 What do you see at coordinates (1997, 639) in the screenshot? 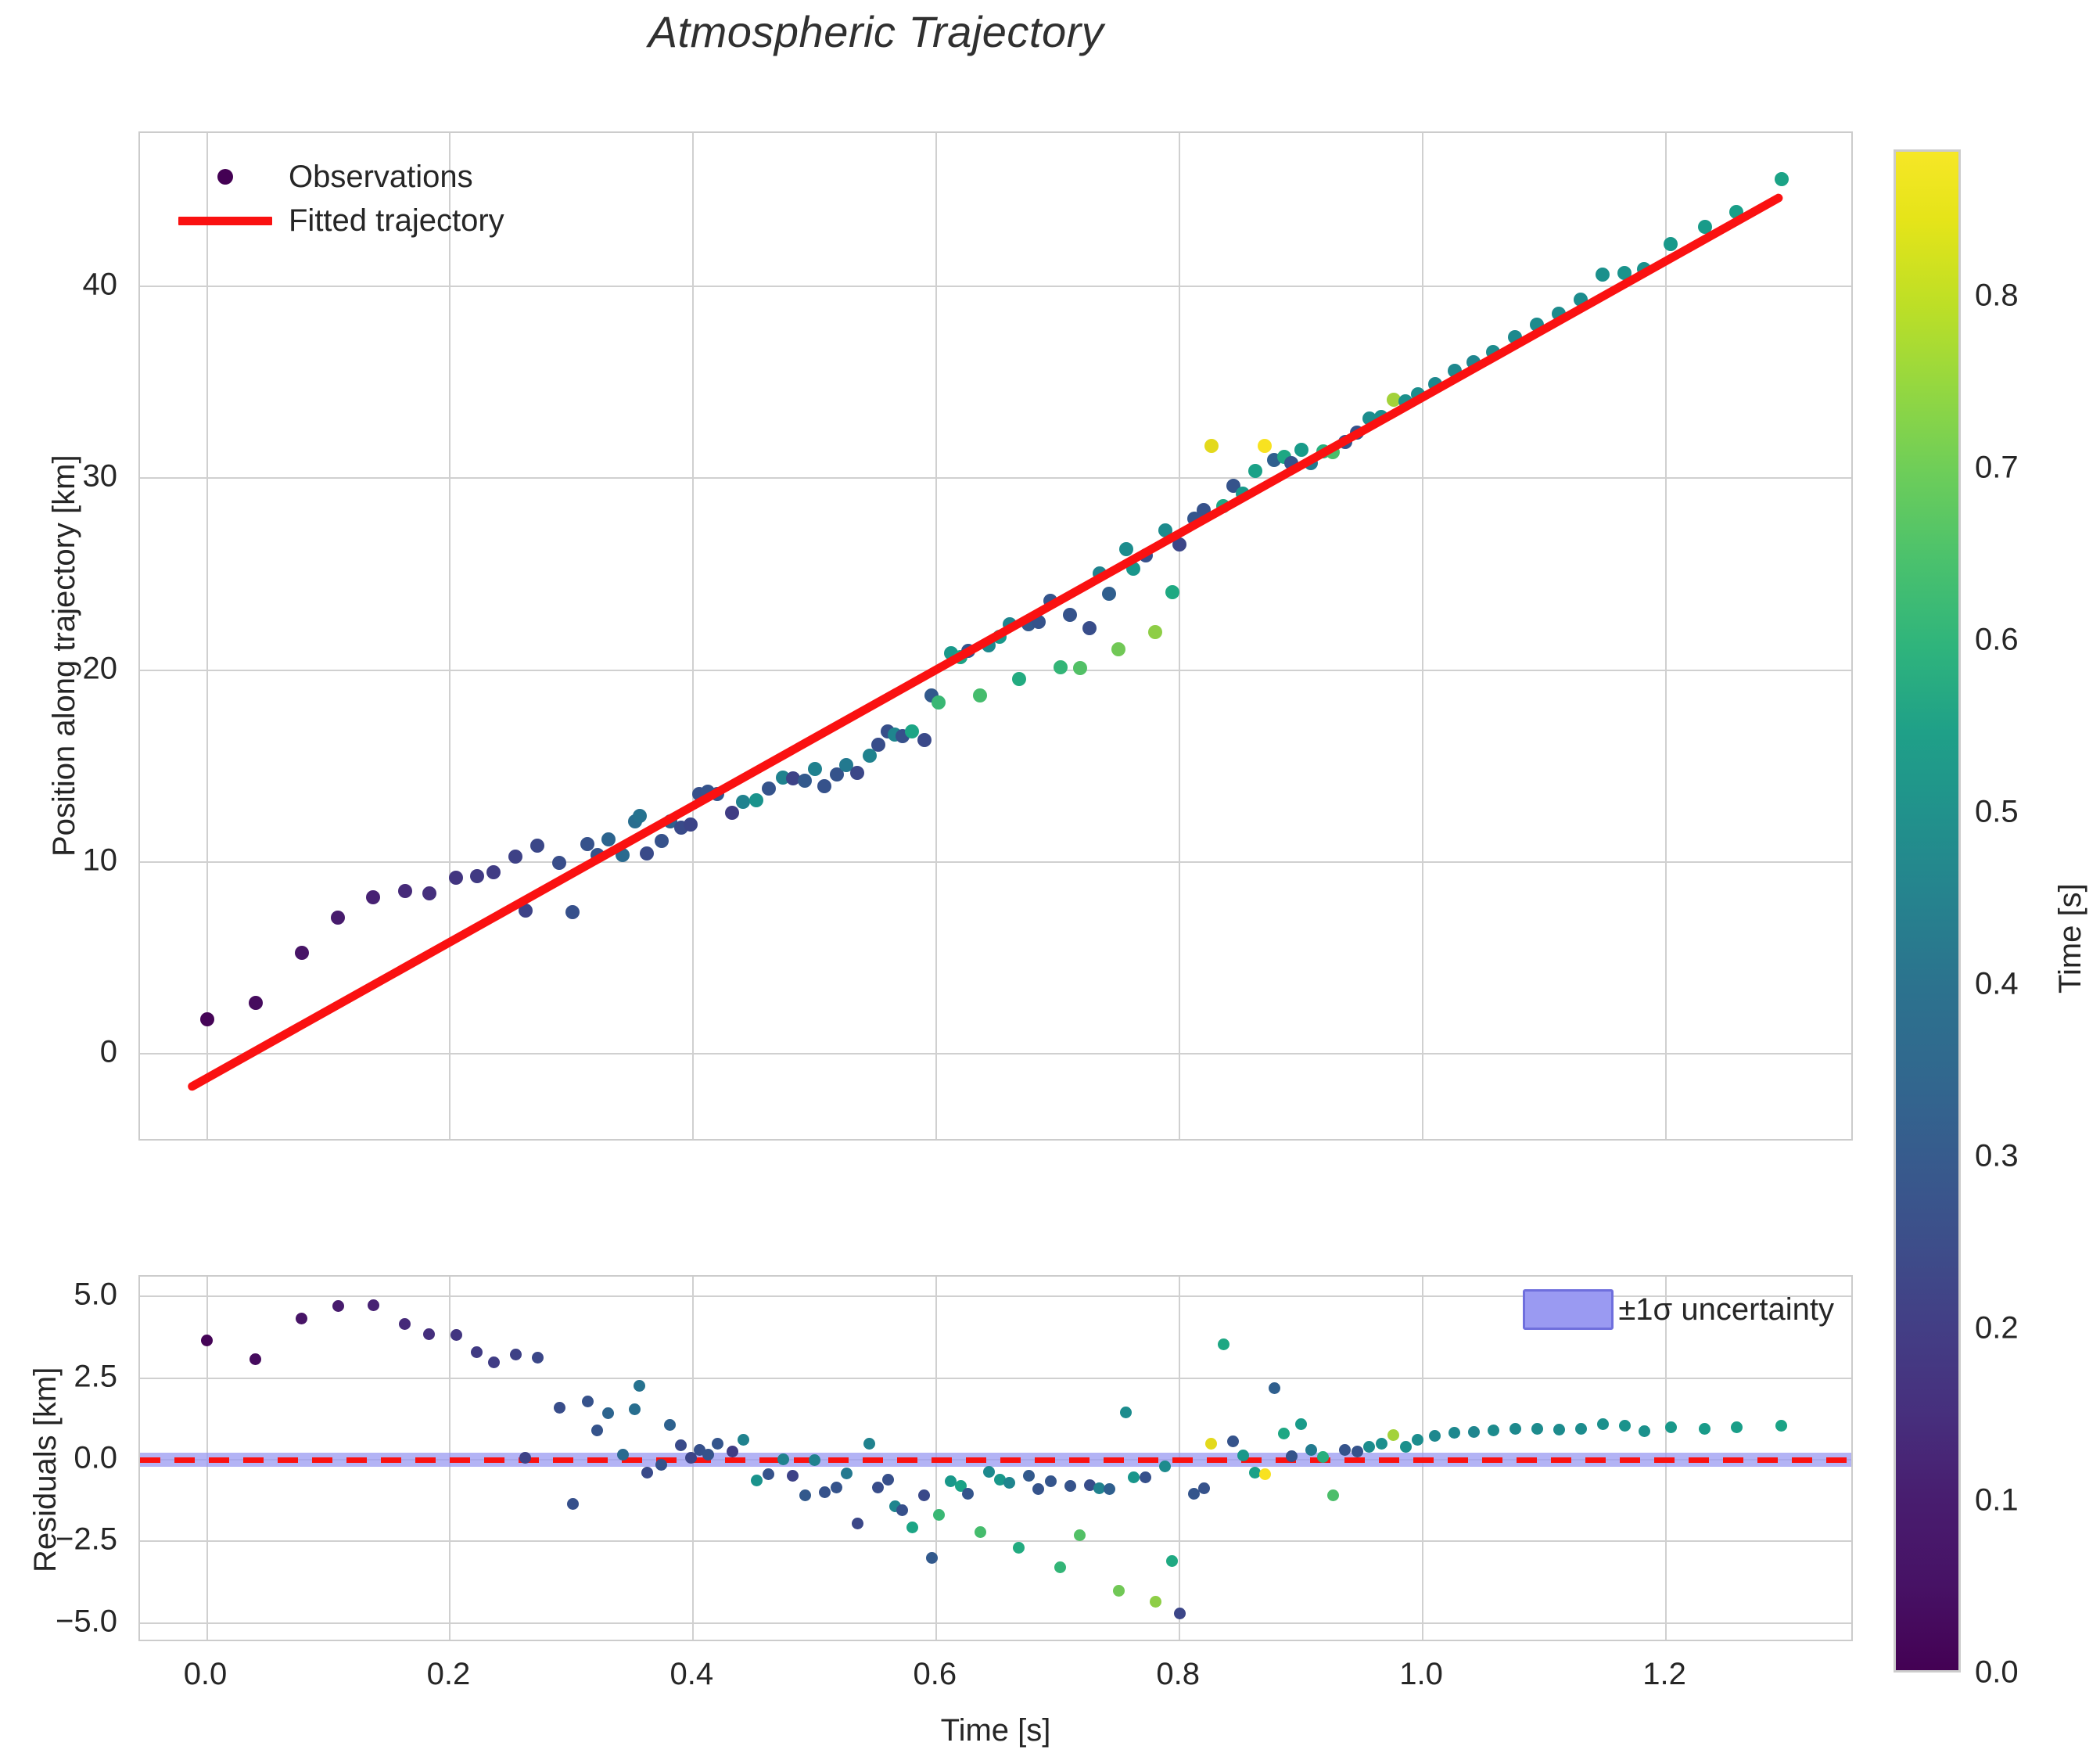
I see `colorbar-tick: 0.6` at bounding box center [1997, 639].